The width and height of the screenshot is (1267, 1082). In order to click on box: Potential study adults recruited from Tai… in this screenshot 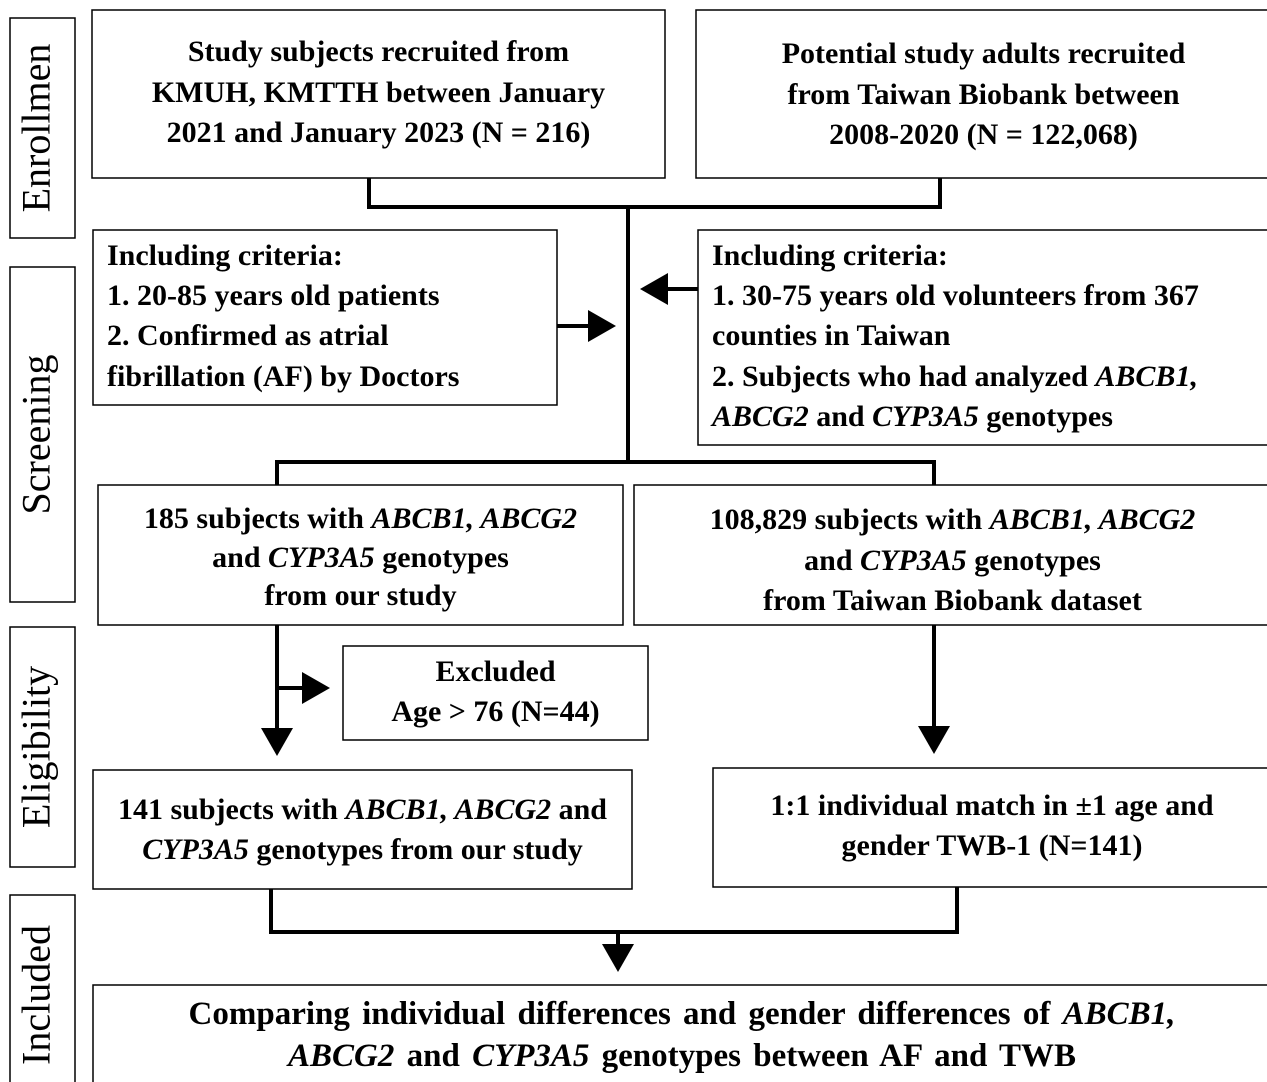, I will do `click(981, 94)`.